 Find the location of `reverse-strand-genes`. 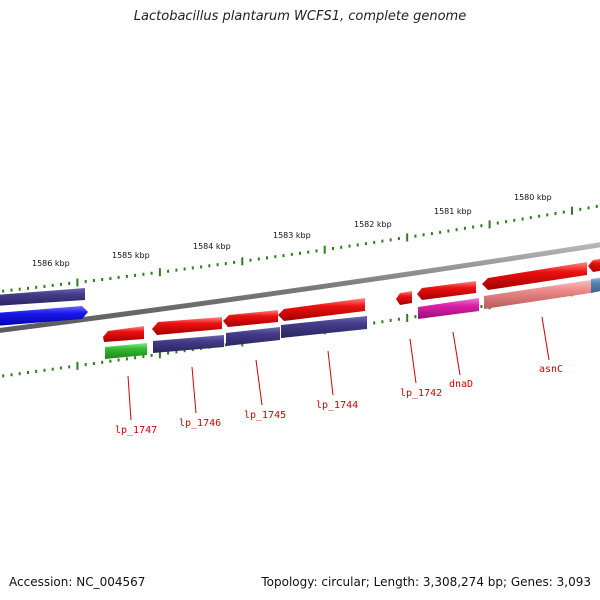

reverse-strand-genes is located at coordinates (352, 318).